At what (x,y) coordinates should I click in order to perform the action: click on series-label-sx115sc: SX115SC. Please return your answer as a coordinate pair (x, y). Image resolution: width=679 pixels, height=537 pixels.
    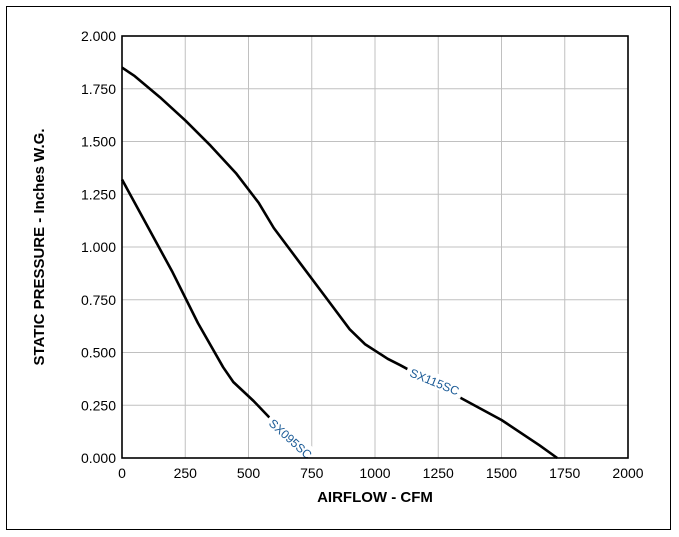
    Looking at the image, I should click on (435, 382).